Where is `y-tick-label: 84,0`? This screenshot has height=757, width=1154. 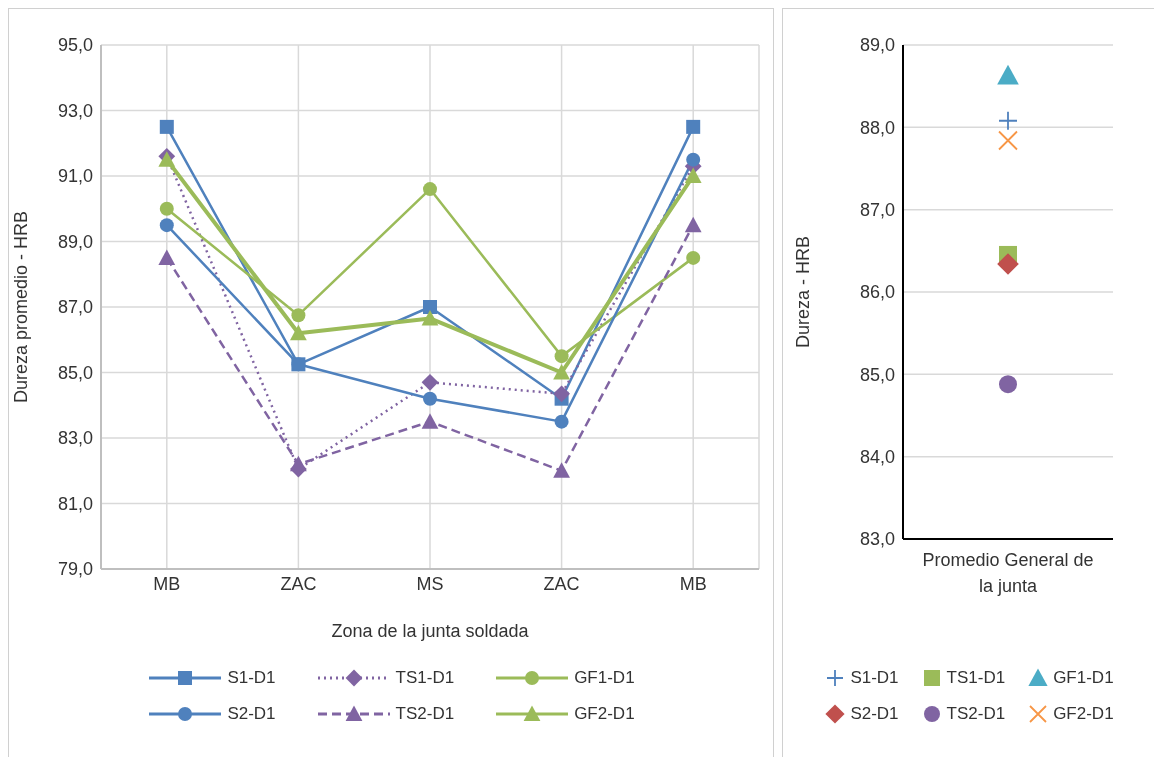
y-tick-label: 84,0 is located at coordinates (877, 457).